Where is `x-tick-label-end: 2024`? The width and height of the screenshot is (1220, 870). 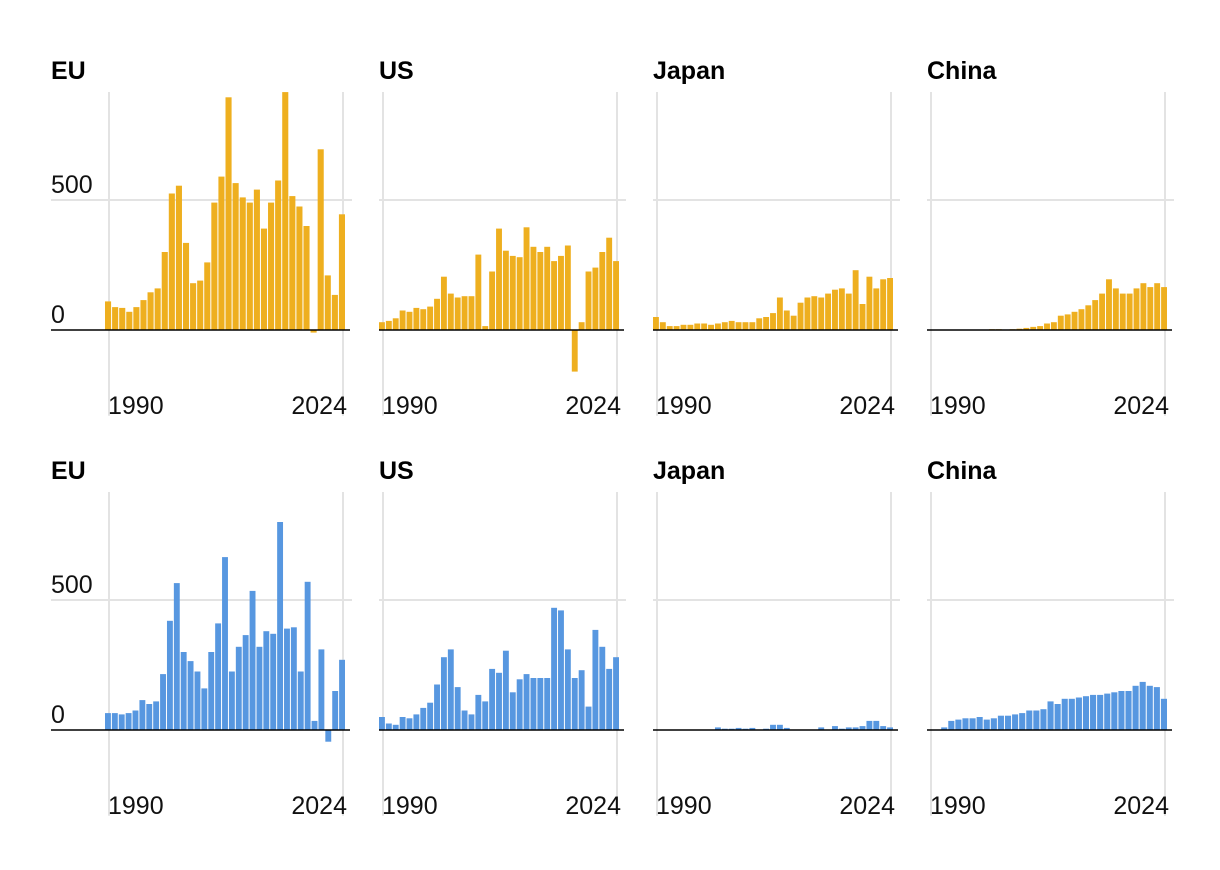 x-tick-label-end: 2024 is located at coordinates (1141, 406).